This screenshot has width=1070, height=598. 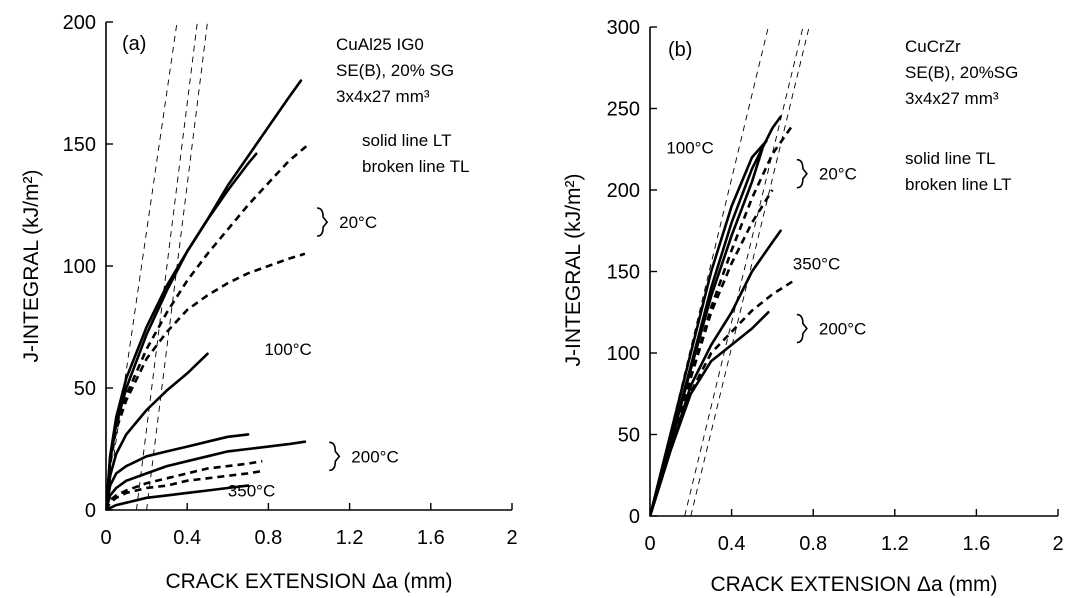 I want to click on y-tick-label-b-4: 200, so click(x=623, y=191).